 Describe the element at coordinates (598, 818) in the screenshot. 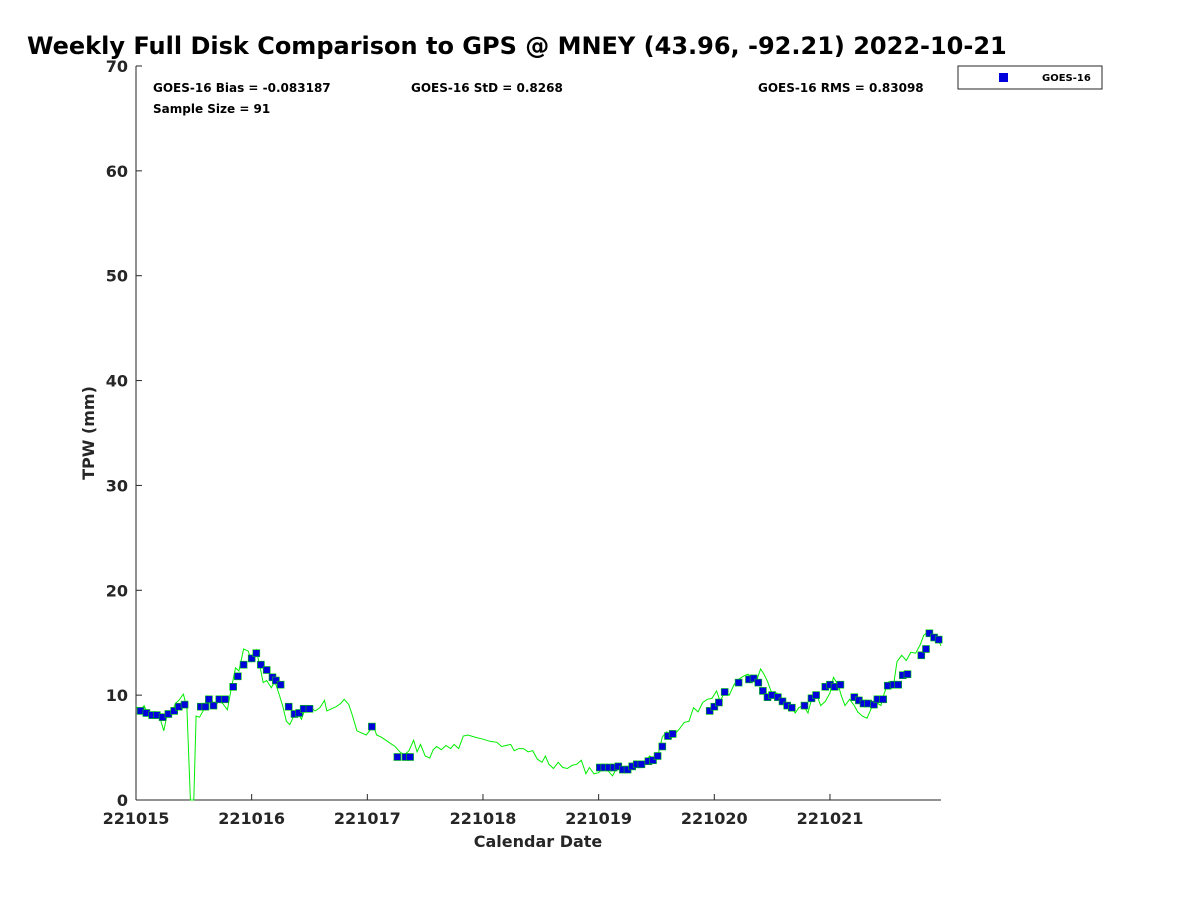

I see `x-tick-label: 221019` at that location.